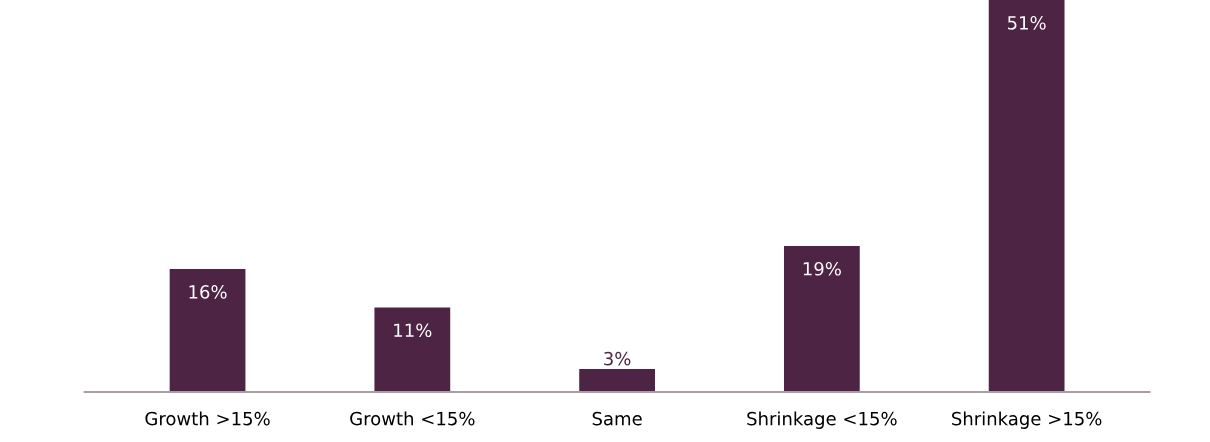 This screenshot has height=442, width=1210. What do you see at coordinates (822, 420) in the screenshot?
I see `x-tick-label: Shrinkage <15%` at bounding box center [822, 420].